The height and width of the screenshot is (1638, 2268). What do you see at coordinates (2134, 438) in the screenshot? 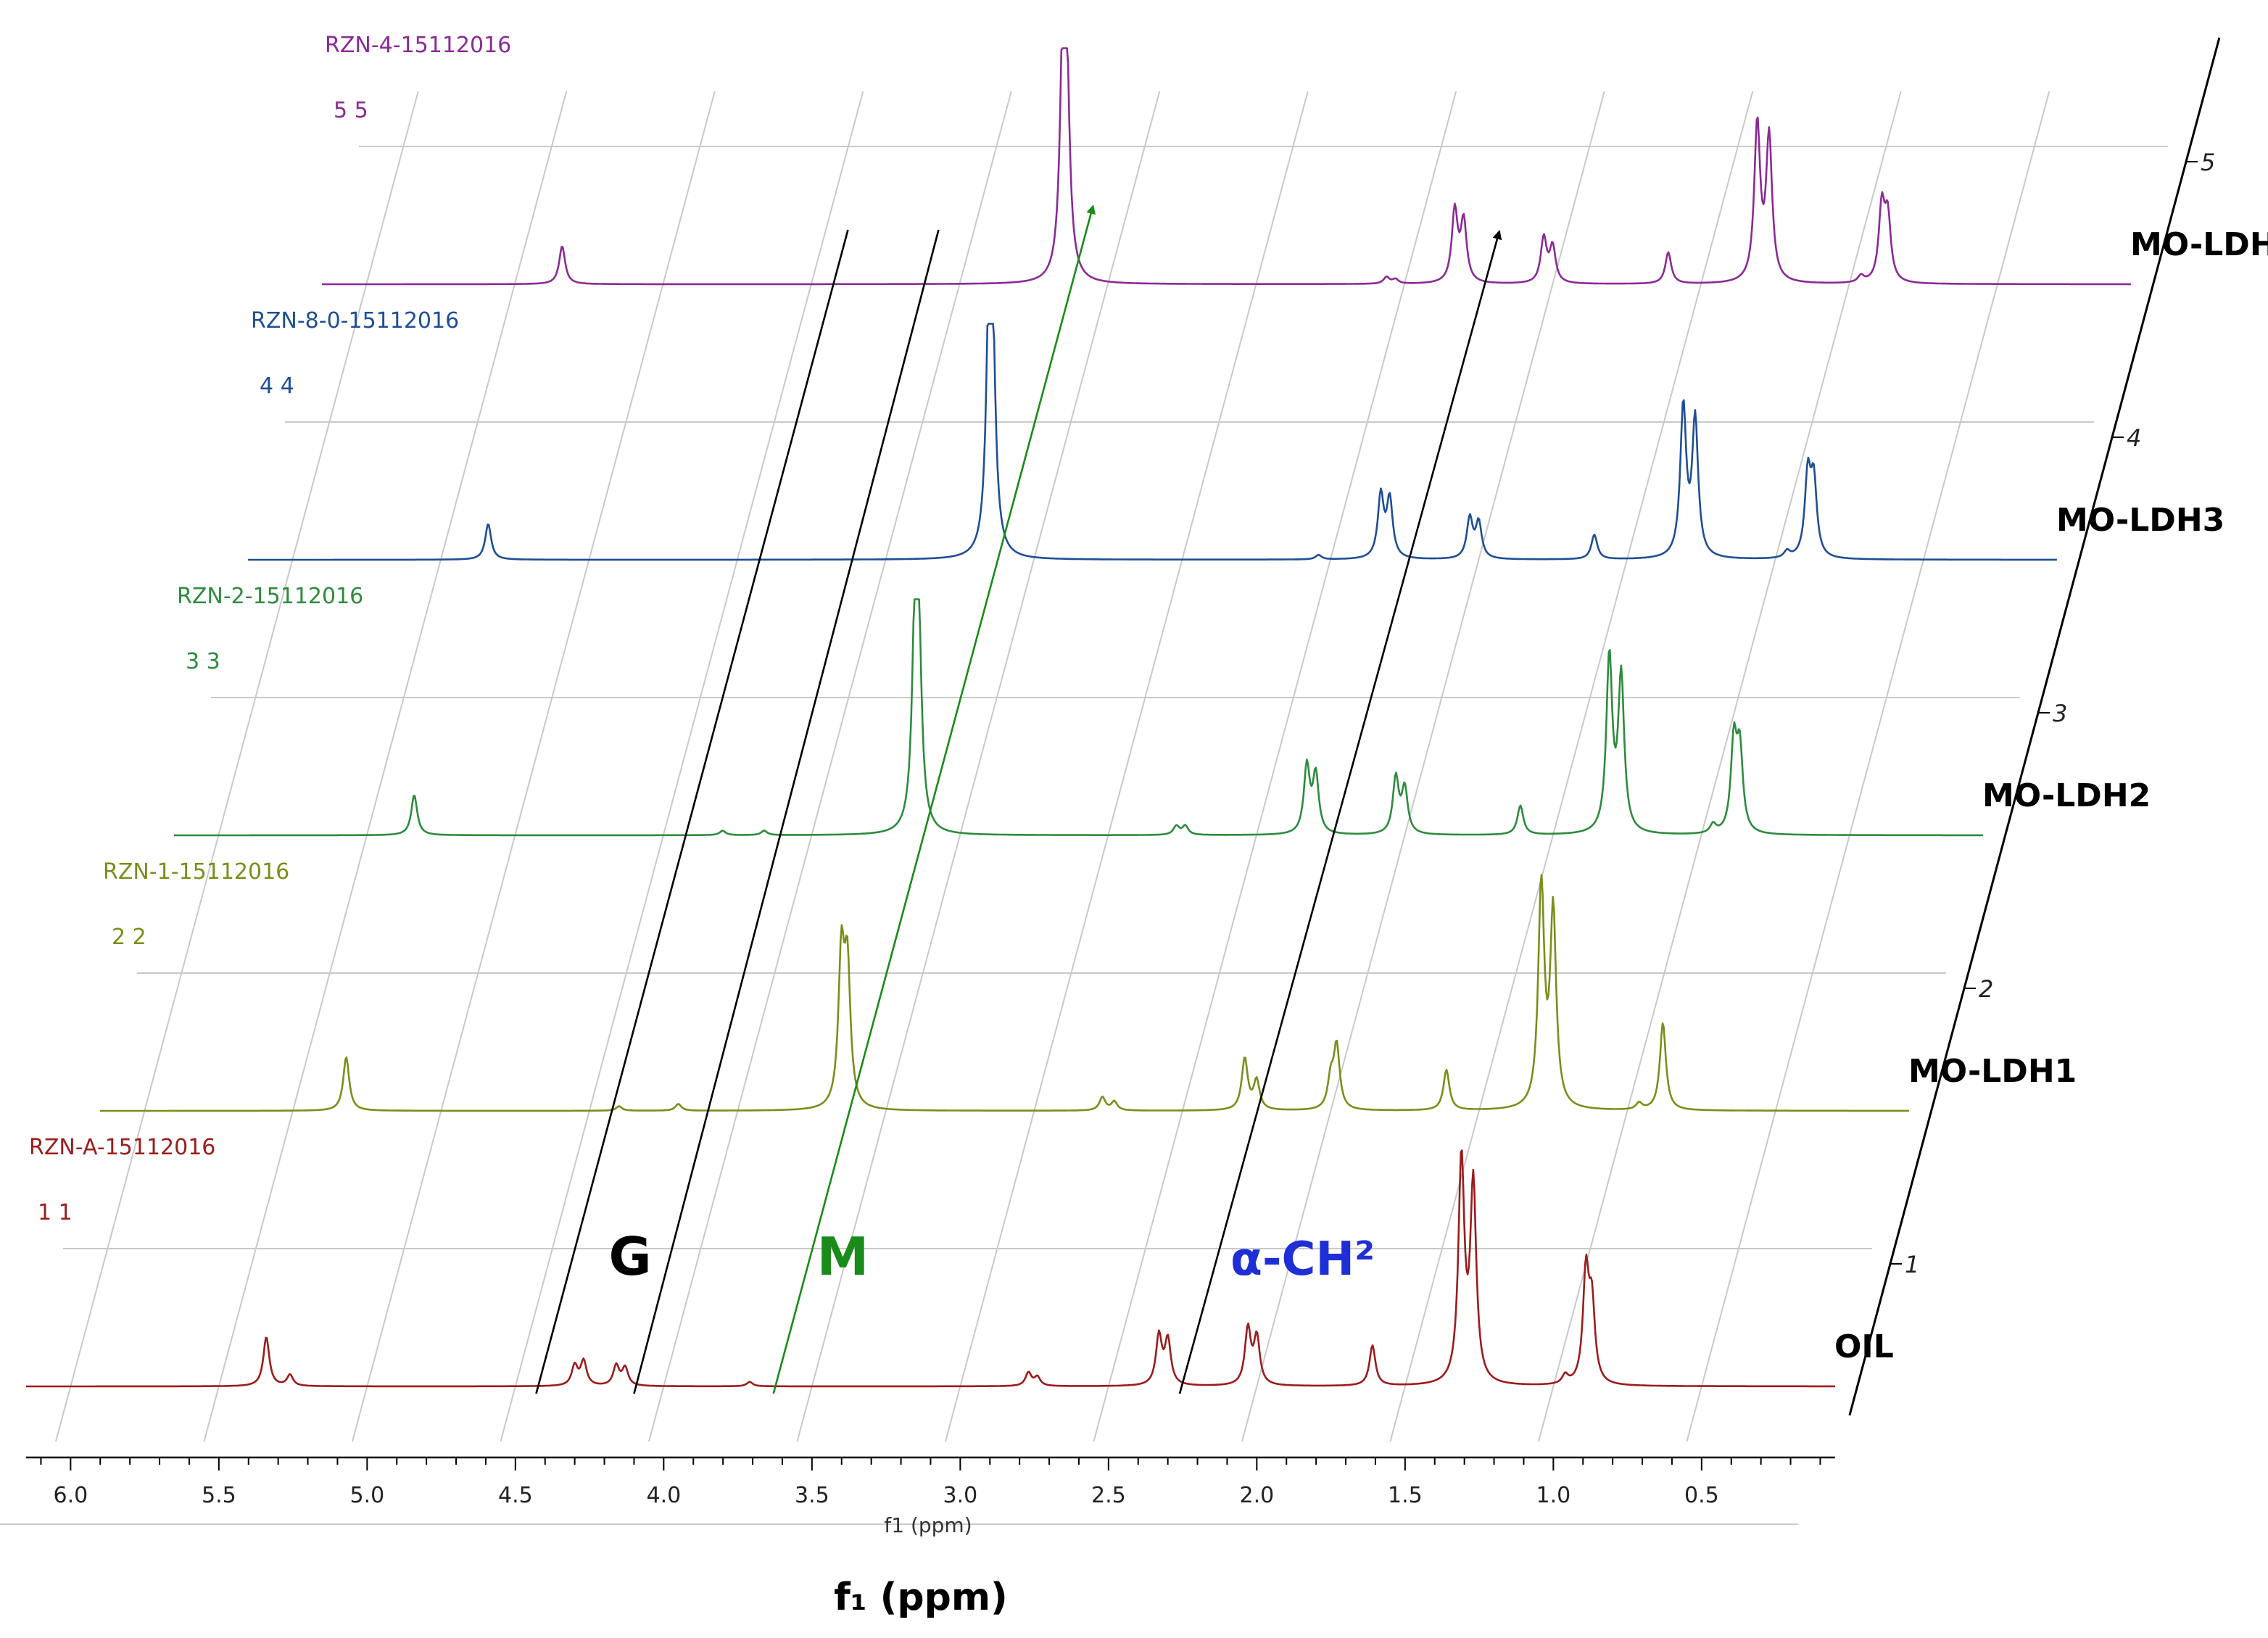
I see `z-axis-tick-label: 4` at bounding box center [2134, 438].